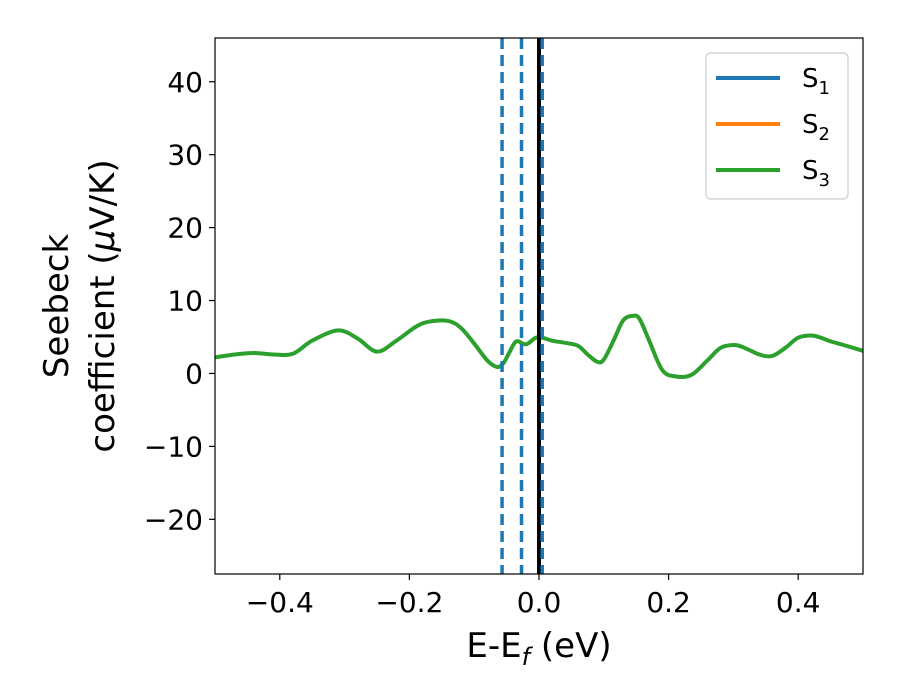 The height and width of the screenshot is (700, 900). Describe the element at coordinates (777, 126) in the screenshot. I see `legend: S1 S2 S3` at that location.